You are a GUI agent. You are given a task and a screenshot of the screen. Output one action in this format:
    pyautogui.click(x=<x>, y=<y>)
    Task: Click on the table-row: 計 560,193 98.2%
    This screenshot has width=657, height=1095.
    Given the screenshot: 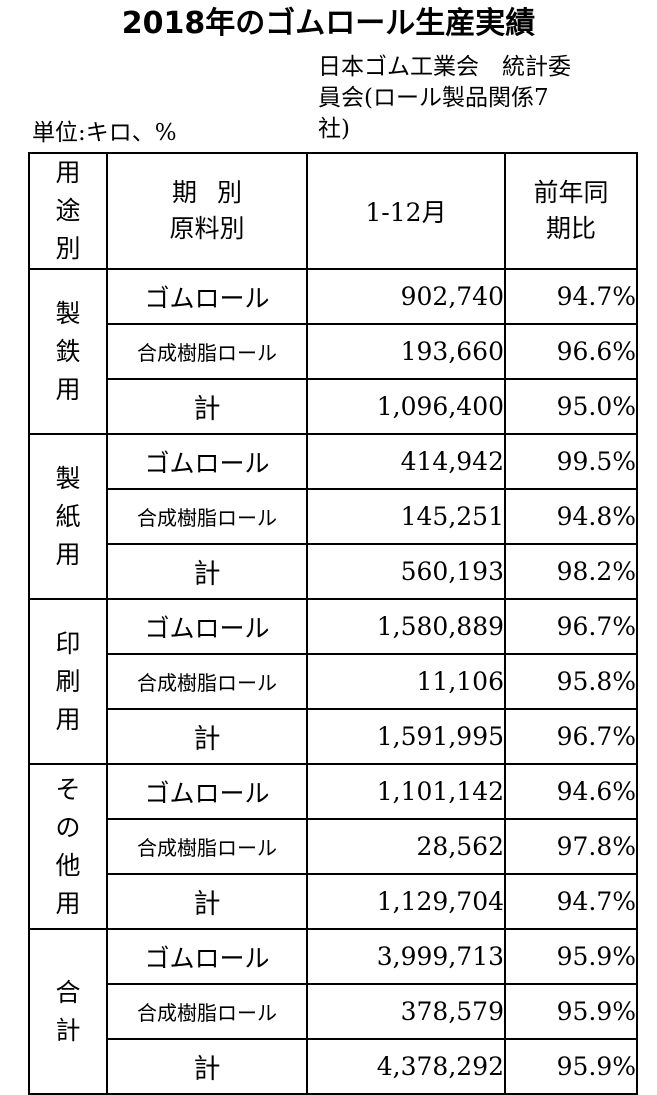 What is the action you would take?
    pyautogui.click(x=333, y=571)
    